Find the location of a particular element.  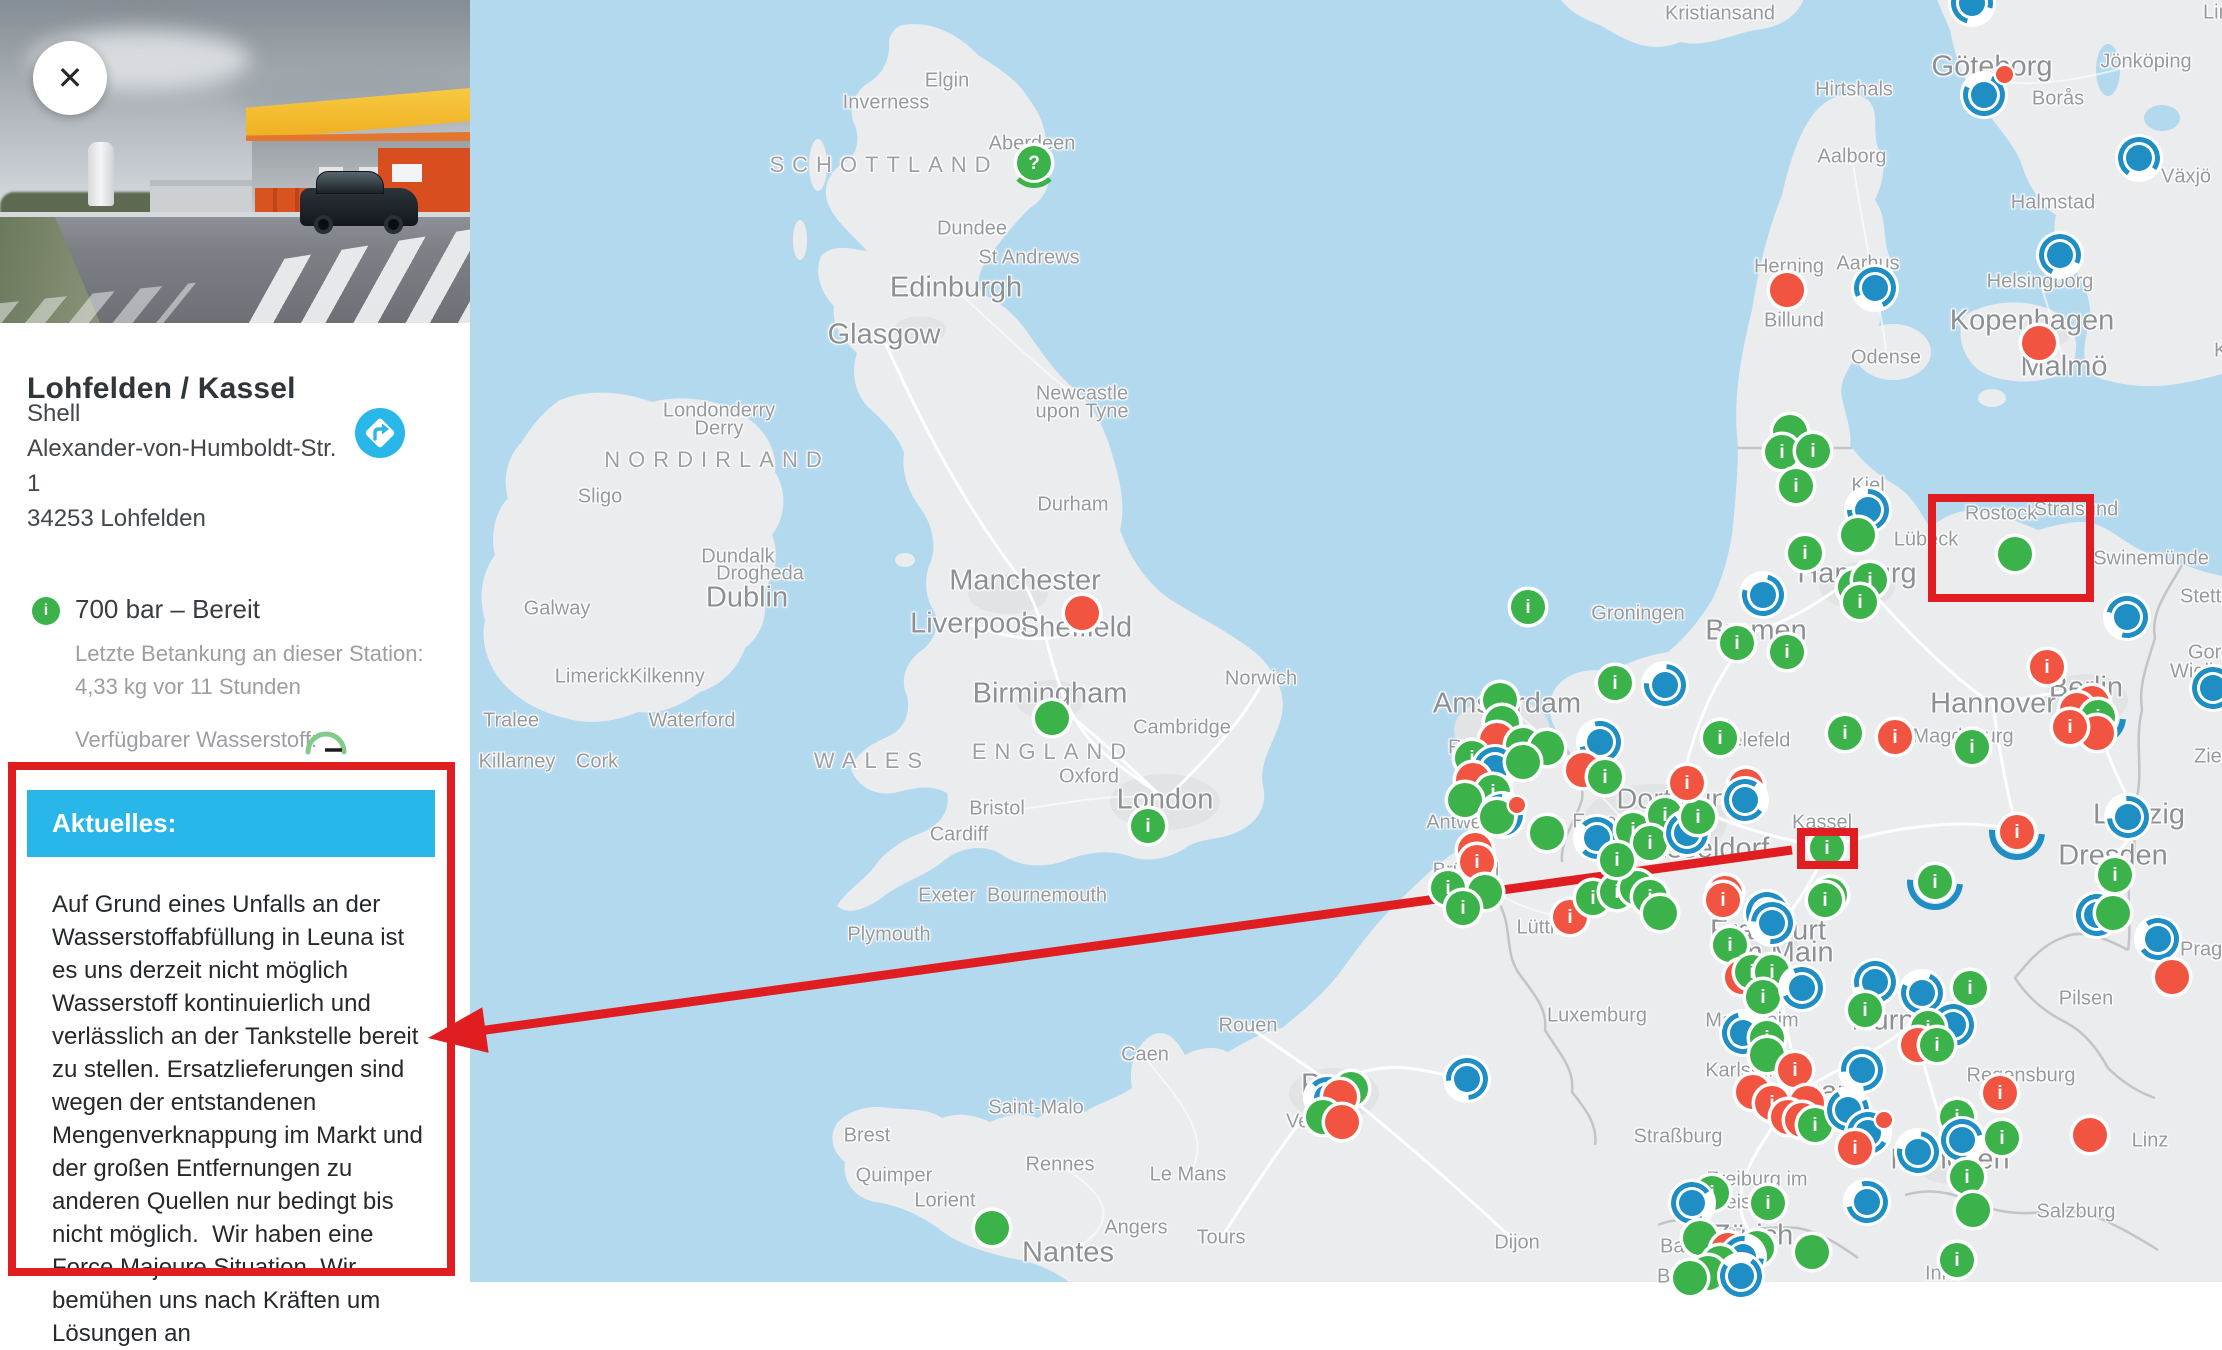

photo-building is located at coordinates (210, 196).